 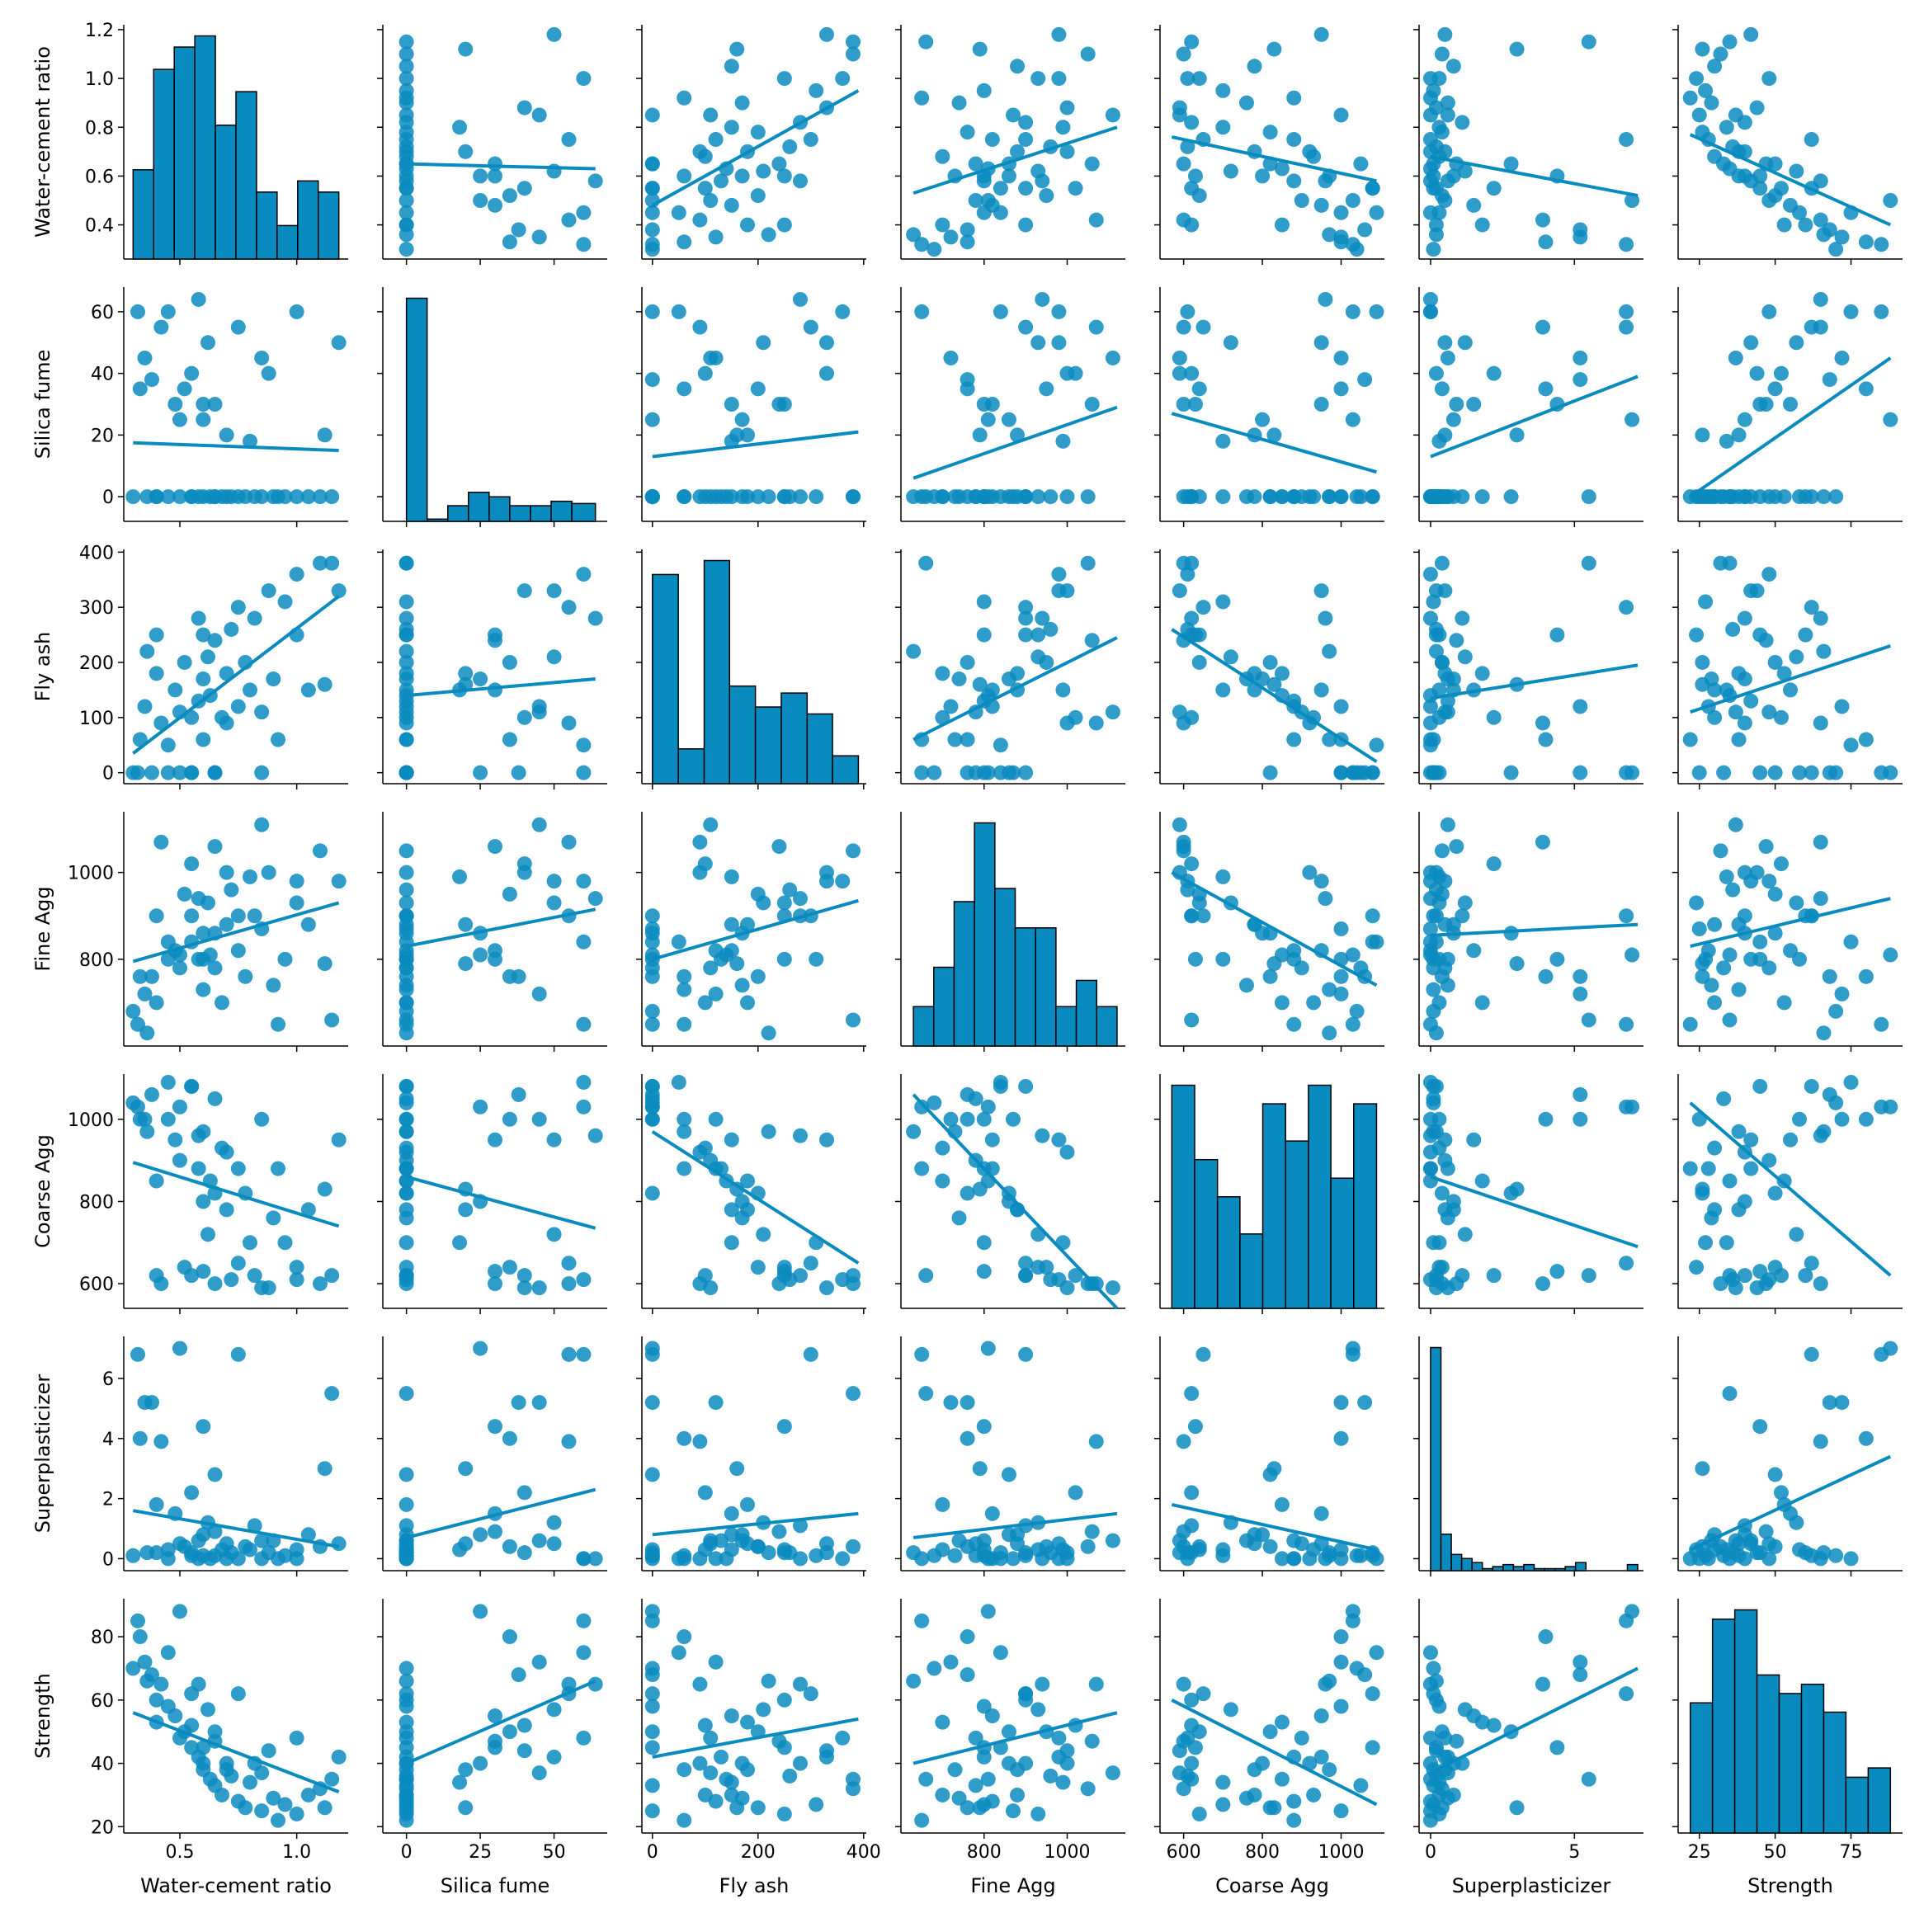 What do you see at coordinates (495, 1885) in the screenshot?
I see `x-axis-label: Silica fume` at bounding box center [495, 1885].